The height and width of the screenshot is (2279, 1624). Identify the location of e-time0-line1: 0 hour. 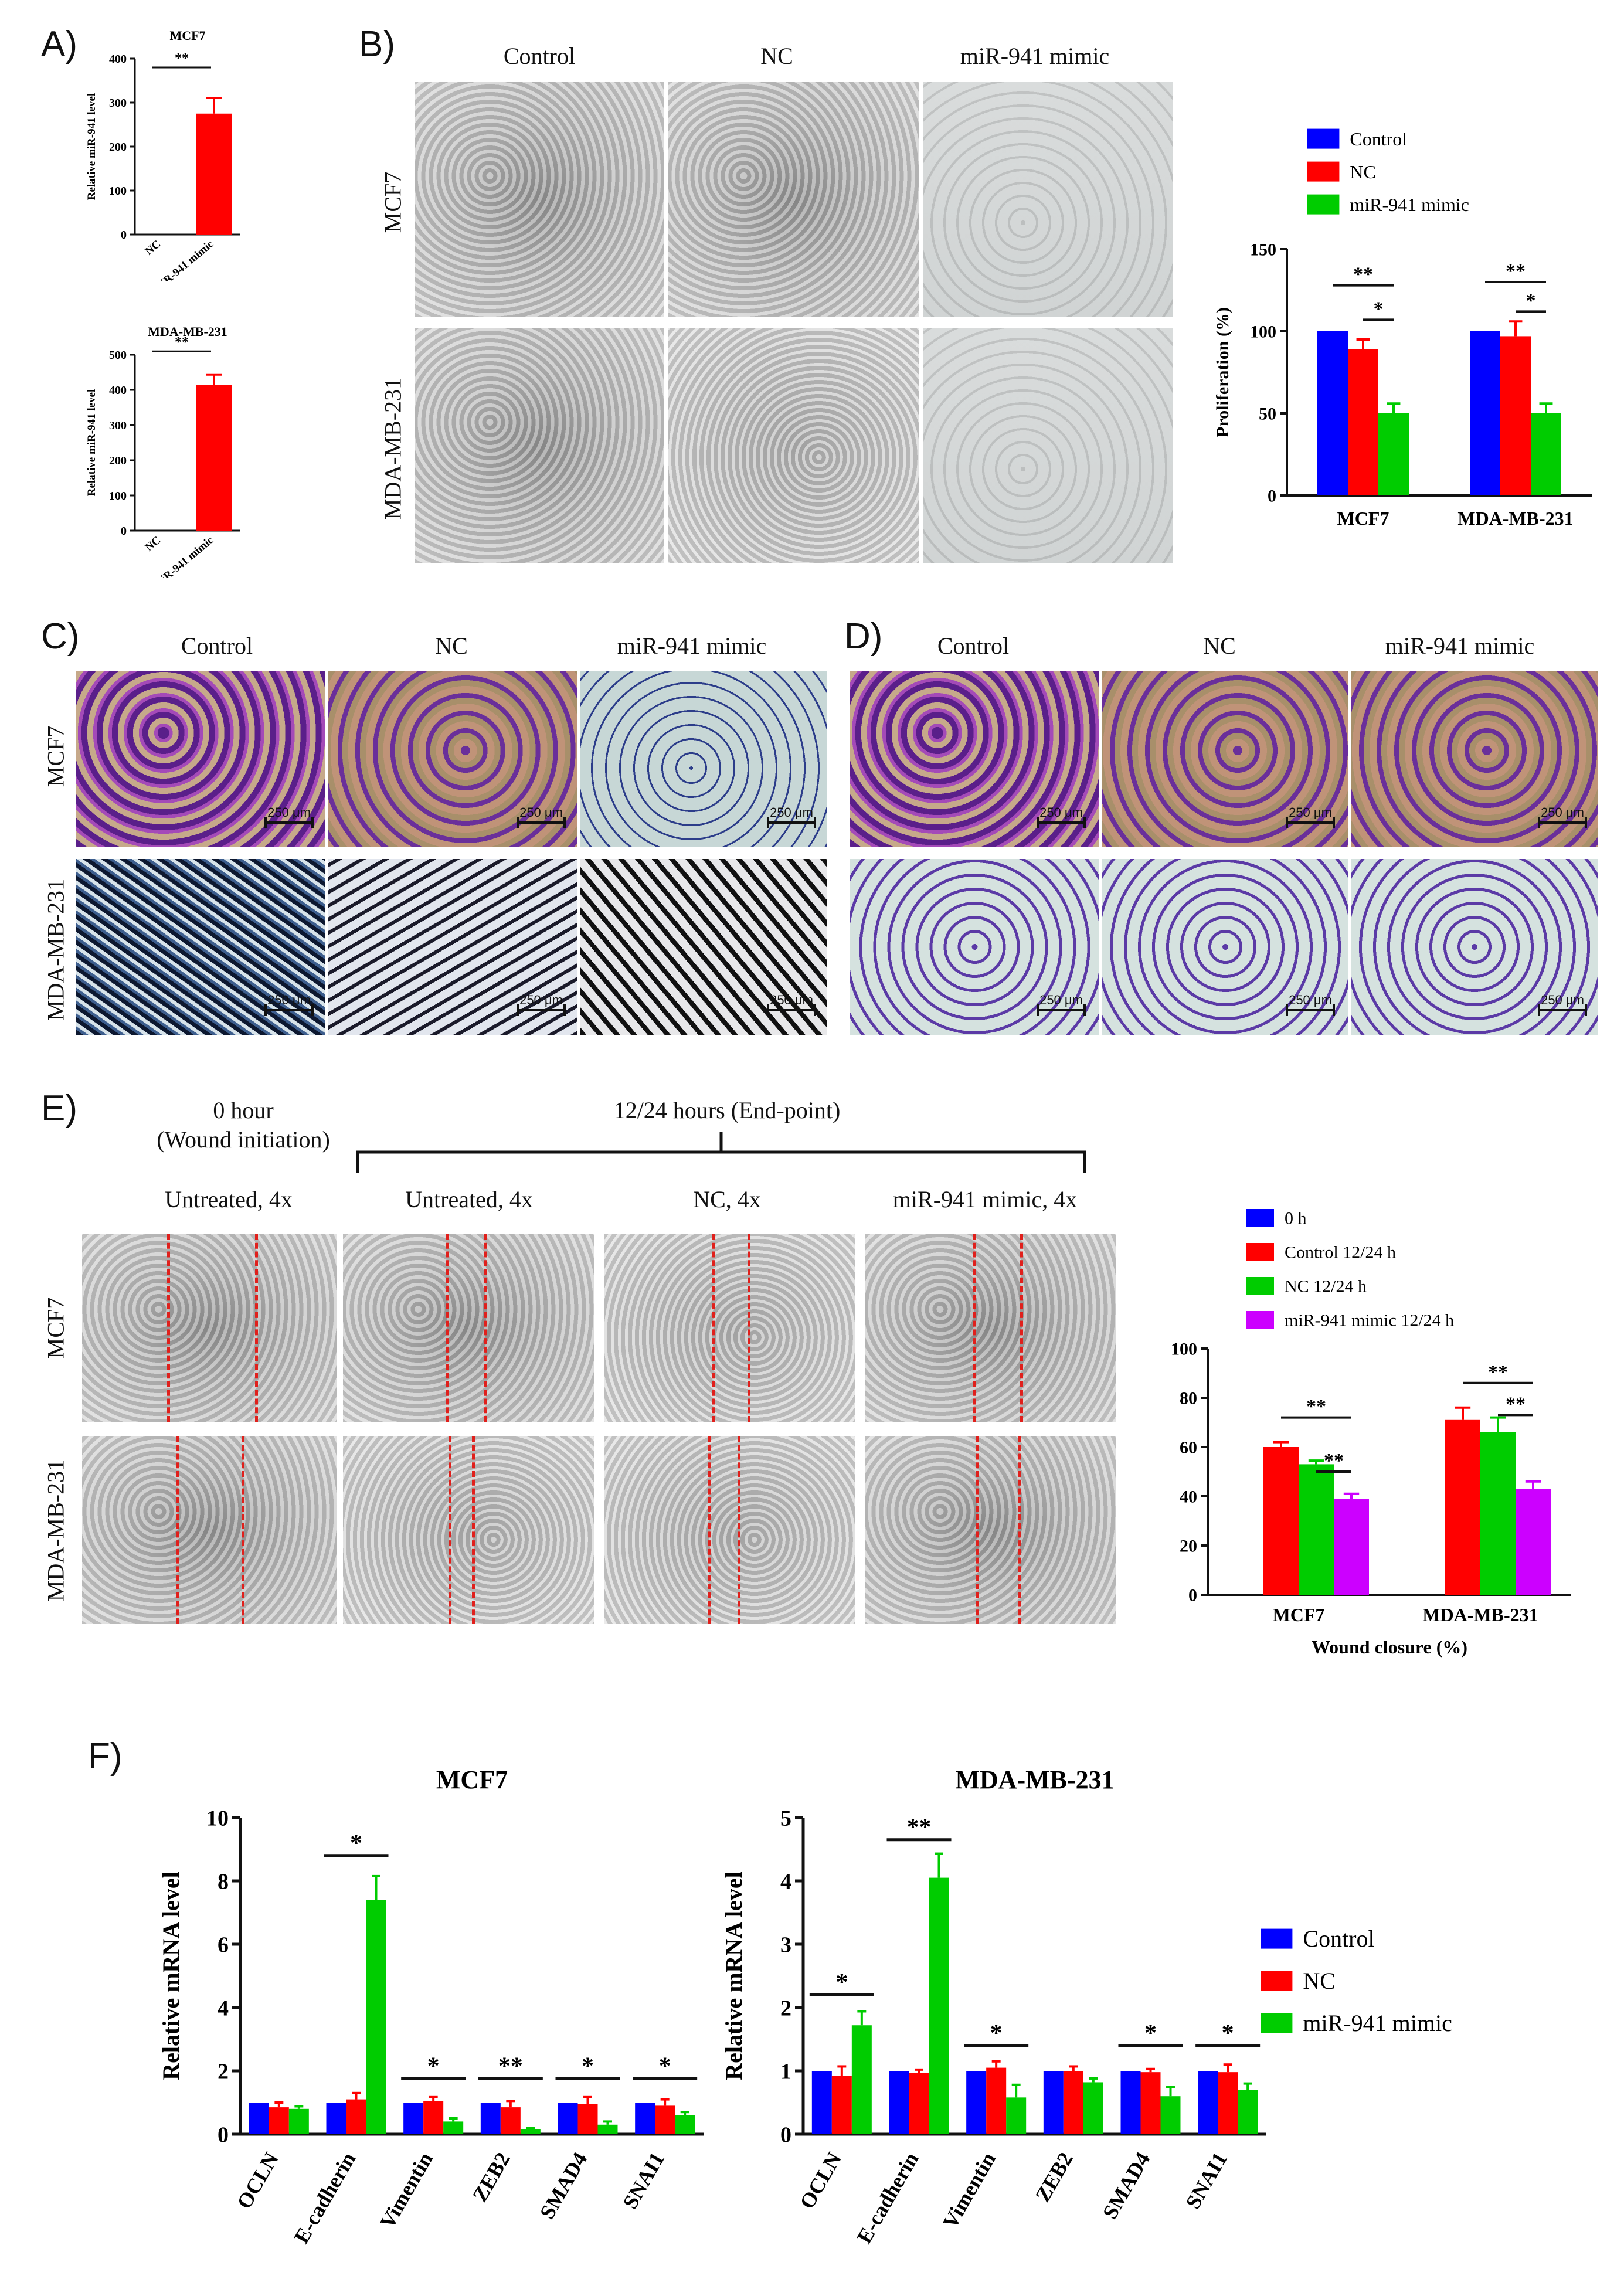
(243, 1110).